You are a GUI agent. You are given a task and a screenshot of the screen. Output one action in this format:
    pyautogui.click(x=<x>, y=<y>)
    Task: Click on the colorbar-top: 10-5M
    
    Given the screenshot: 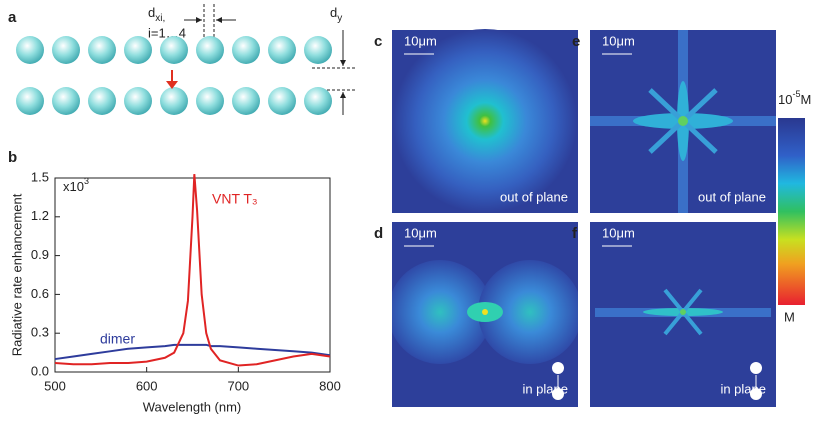 What is the action you would take?
    pyautogui.click(x=794, y=98)
    